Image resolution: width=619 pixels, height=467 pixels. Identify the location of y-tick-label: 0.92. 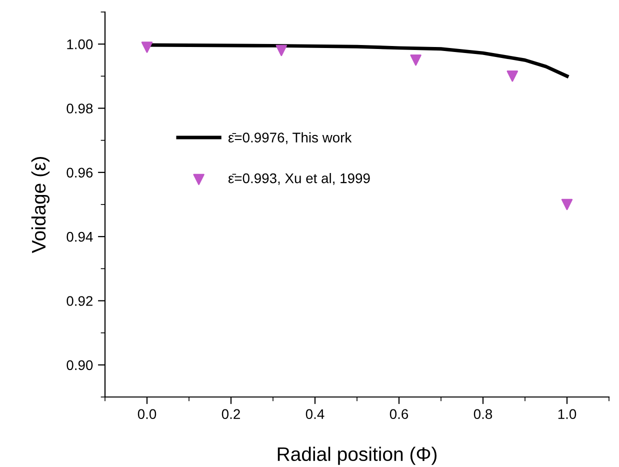
(79, 301).